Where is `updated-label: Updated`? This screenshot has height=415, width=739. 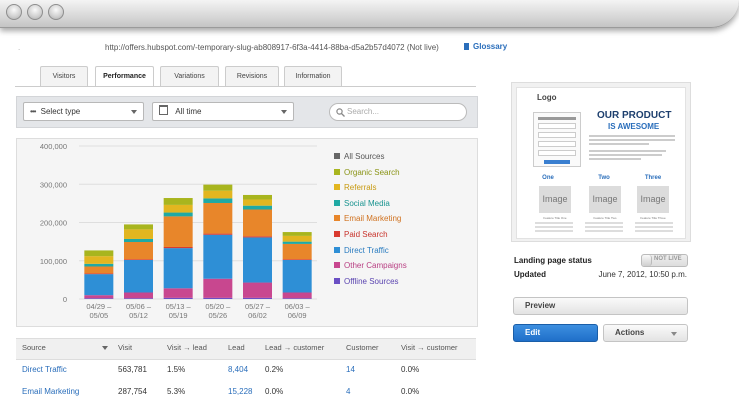 updated-label: Updated is located at coordinates (530, 274).